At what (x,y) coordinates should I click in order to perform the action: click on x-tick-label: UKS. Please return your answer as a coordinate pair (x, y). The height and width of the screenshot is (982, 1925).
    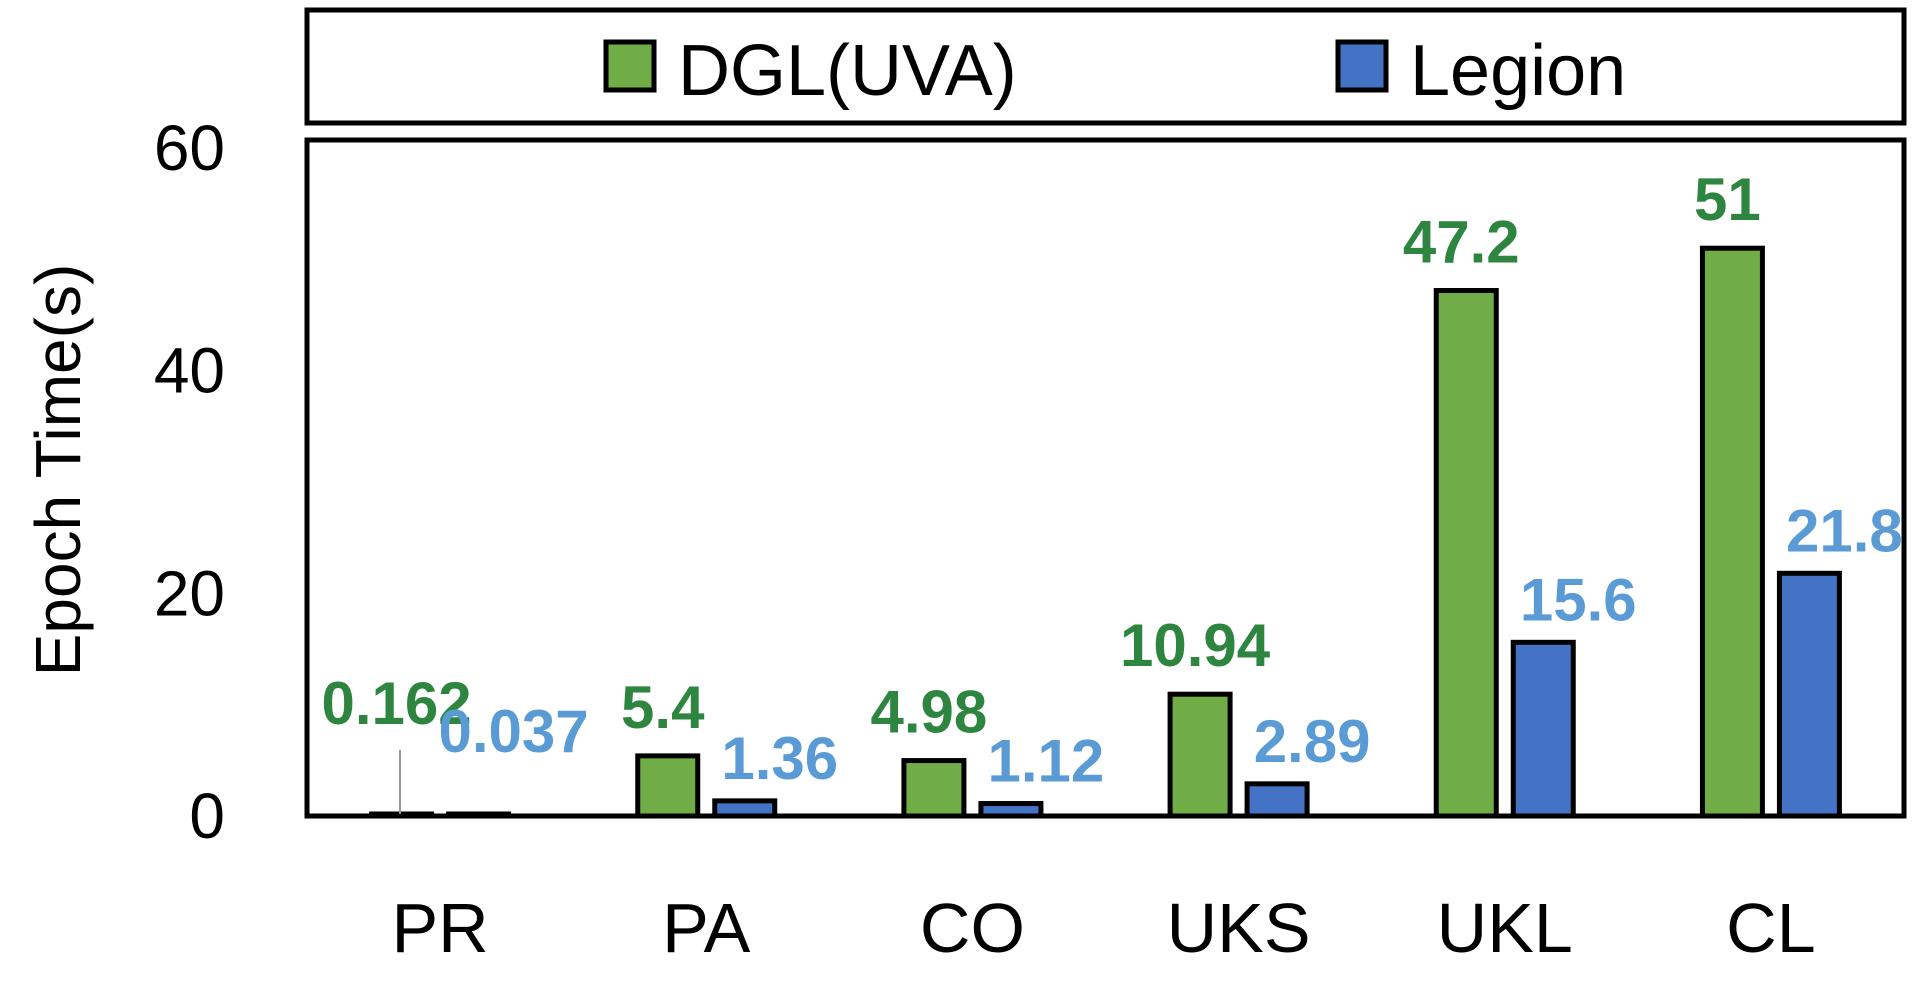
    Looking at the image, I should click on (1239, 928).